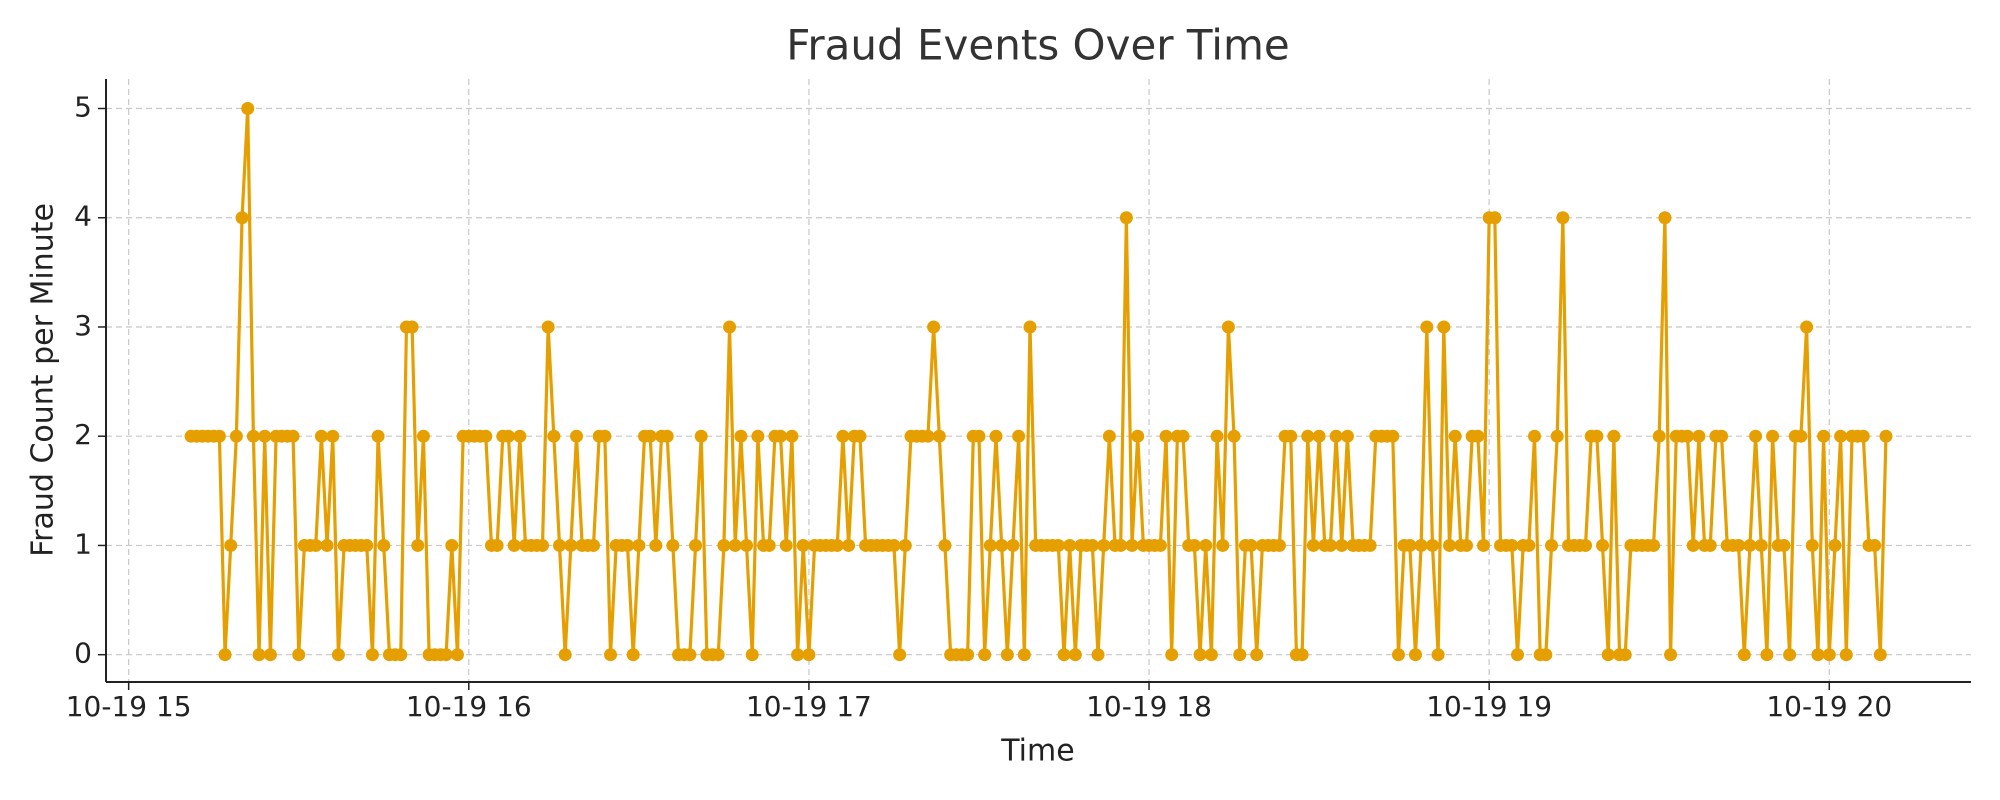 This screenshot has height=800, width=2000. I want to click on y-axis-label: Fraud Count per Minute, so click(43, 380).